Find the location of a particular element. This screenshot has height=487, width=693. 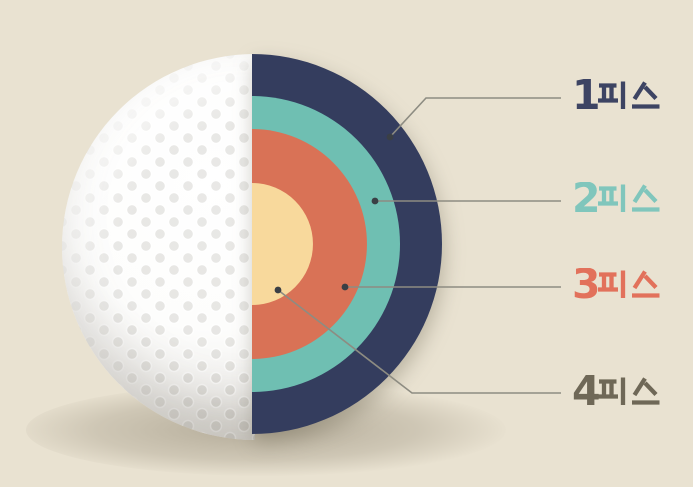

leader-line-1piece is located at coordinates (475, 117).